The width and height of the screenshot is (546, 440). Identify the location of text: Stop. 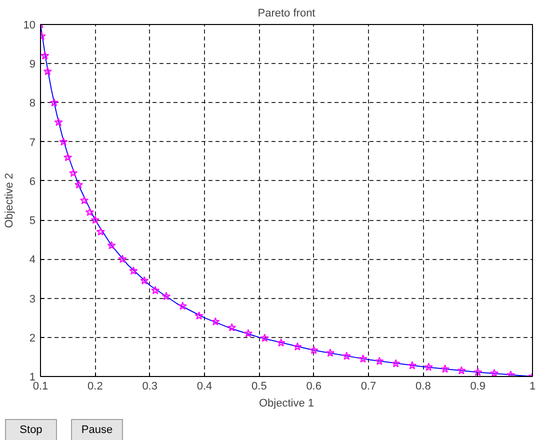
(31, 430).